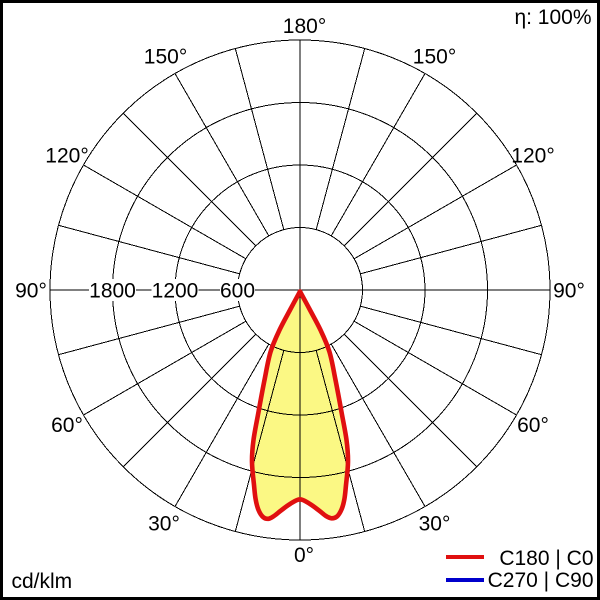 The height and width of the screenshot is (600, 600). What do you see at coordinates (304, 26) in the screenshot?
I see `svg-text: 180°` at bounding box center [304, 26].